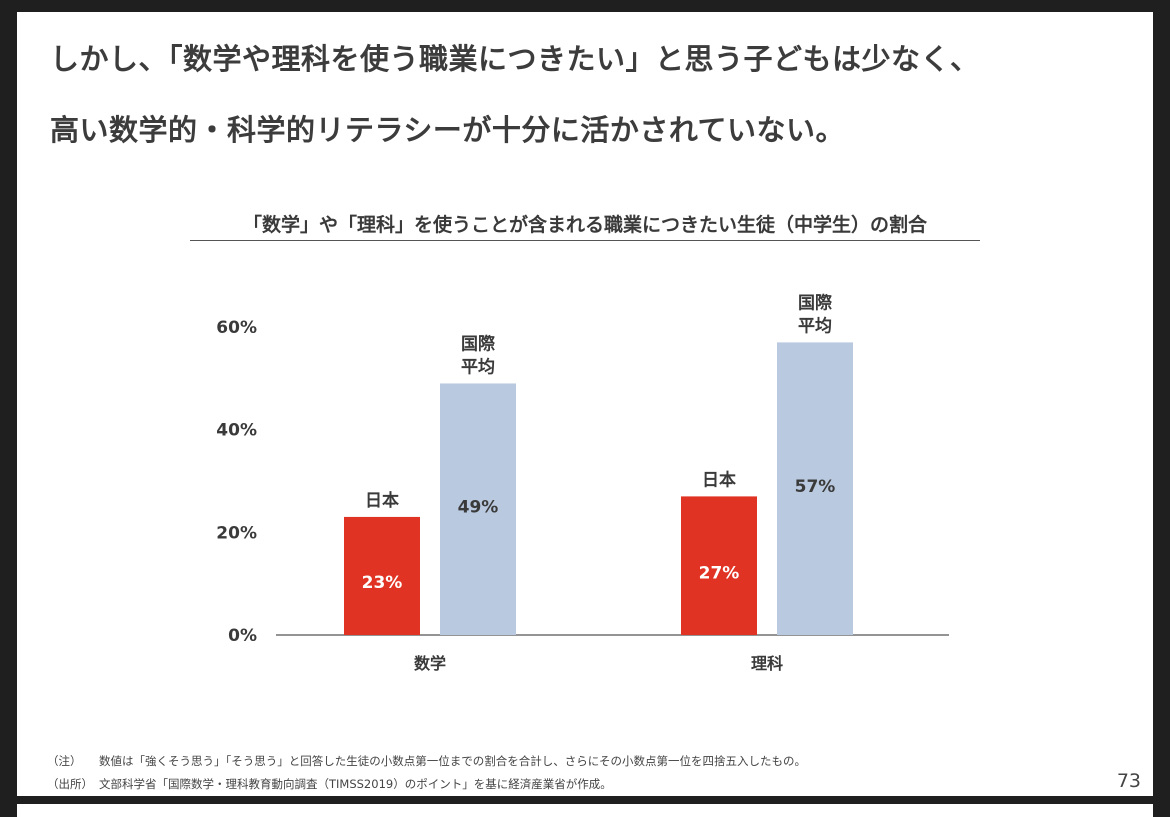 This screenshot has width=1170, height=817. I want to click on page-number: 73, so click(1128, 781).